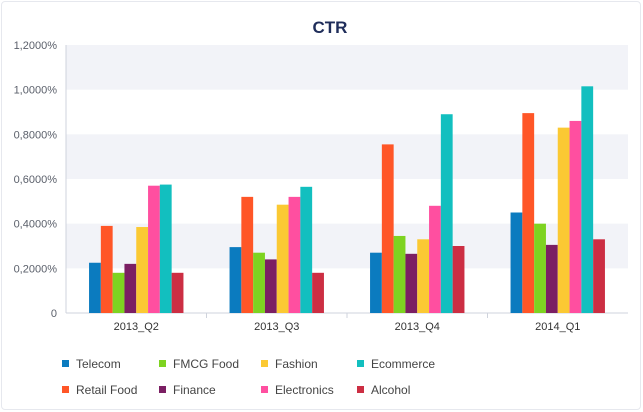  Describe the element at coordinates (130, 288) in the screenshot. I see `bar-finance-2013_q2` at that location.